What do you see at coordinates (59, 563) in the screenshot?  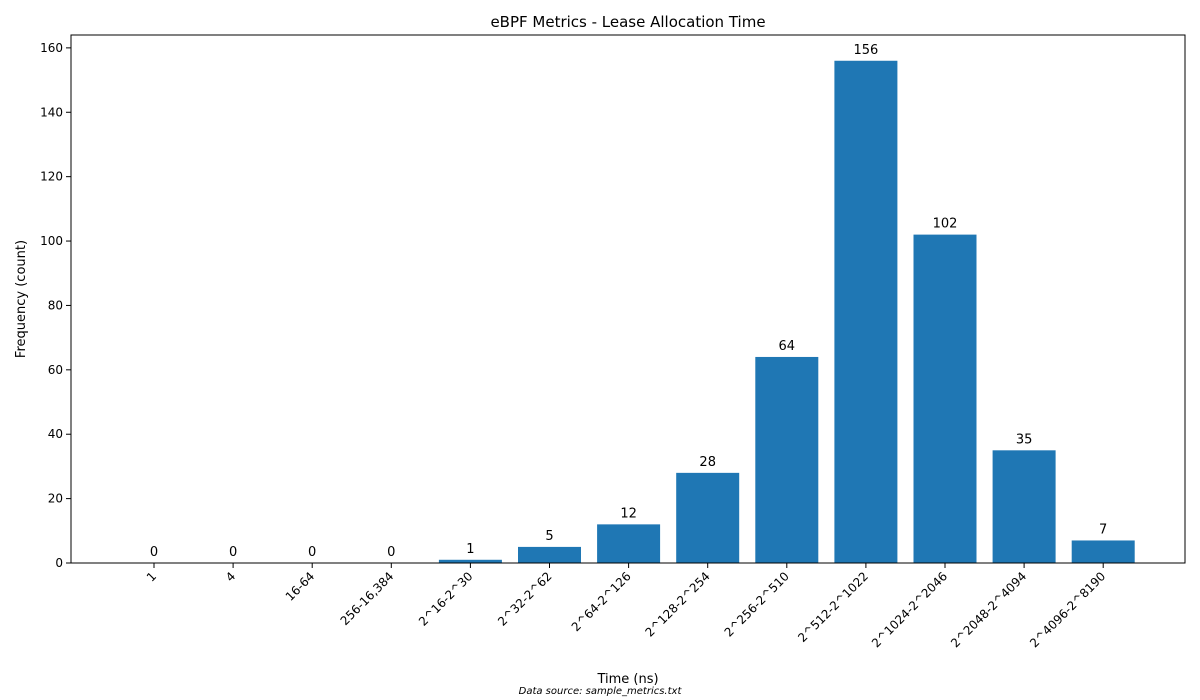 I see `y-tick-label: 0` at bounding box center [59, 563].